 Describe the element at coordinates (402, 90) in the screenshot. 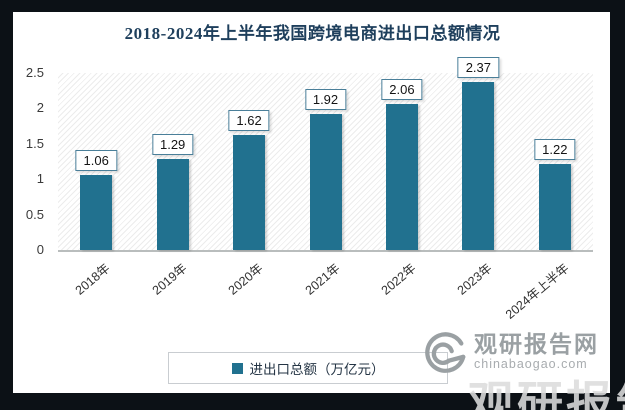

I see `bar-value-label: 2.06` at that location.